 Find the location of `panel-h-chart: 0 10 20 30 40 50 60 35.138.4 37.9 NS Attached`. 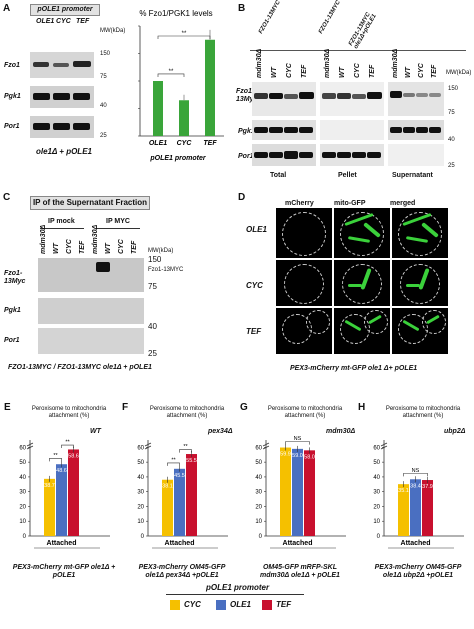

panel-h-chart: 0 10 20 30 40 50 60 35.138.4 37.9 NS Attached is located at coordinates (418, 494).